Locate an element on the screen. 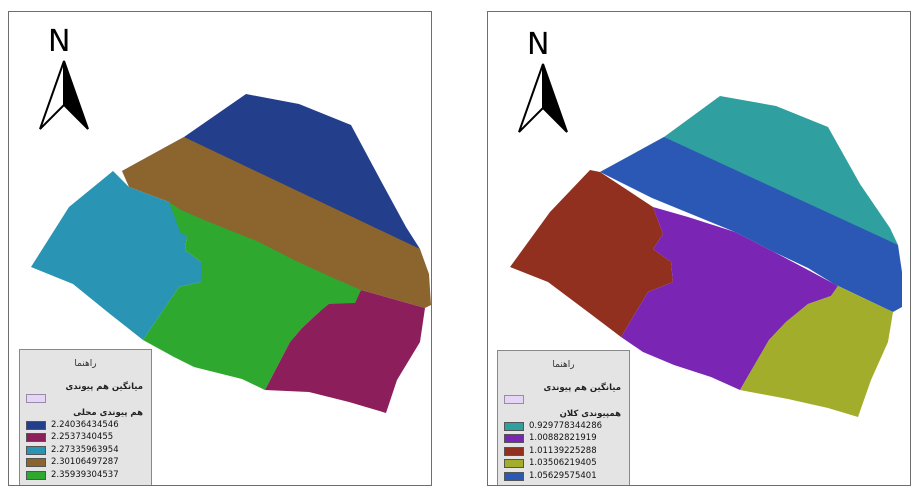 The height and width of the screenshot is (488, 919). legend-value: 2.30106497287 is located at coordinates (85, 462).